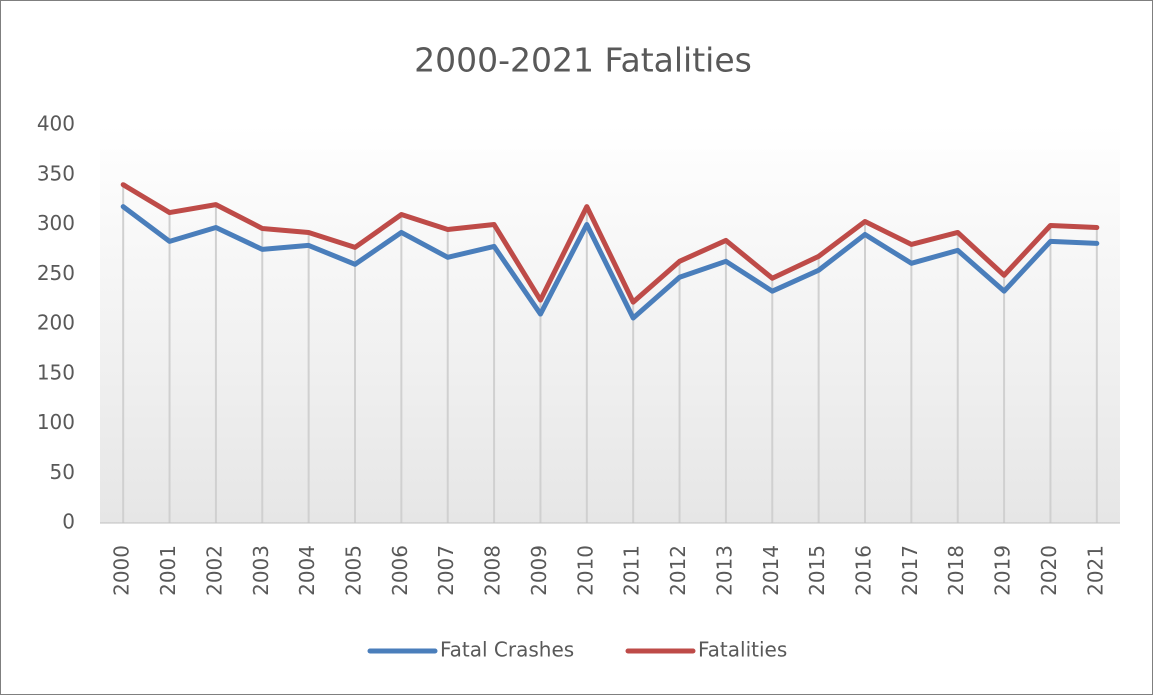 This screenshot has height=699, width=1153. What do you see at coordinates (678, 570) in the screenshot?
I see `x-tick-label: 2012` at bounding box center [678, 570].